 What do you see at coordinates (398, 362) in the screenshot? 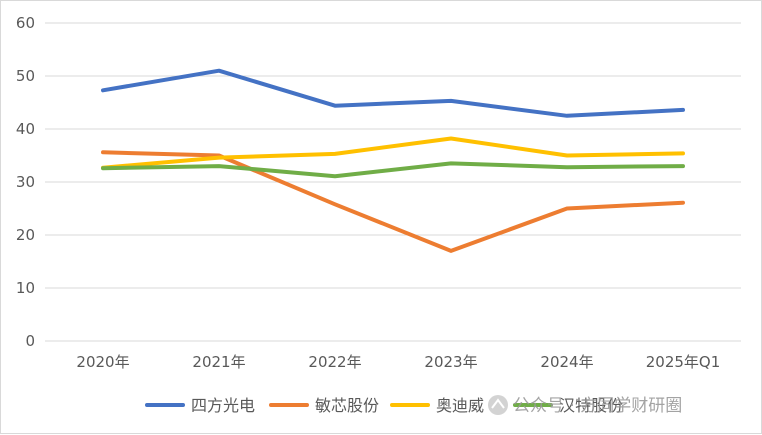
I see `x-axis-ticks: 2020年 2021年 2022年 2023年 2024年 2025年Q1` at bounding box center [398, 362].